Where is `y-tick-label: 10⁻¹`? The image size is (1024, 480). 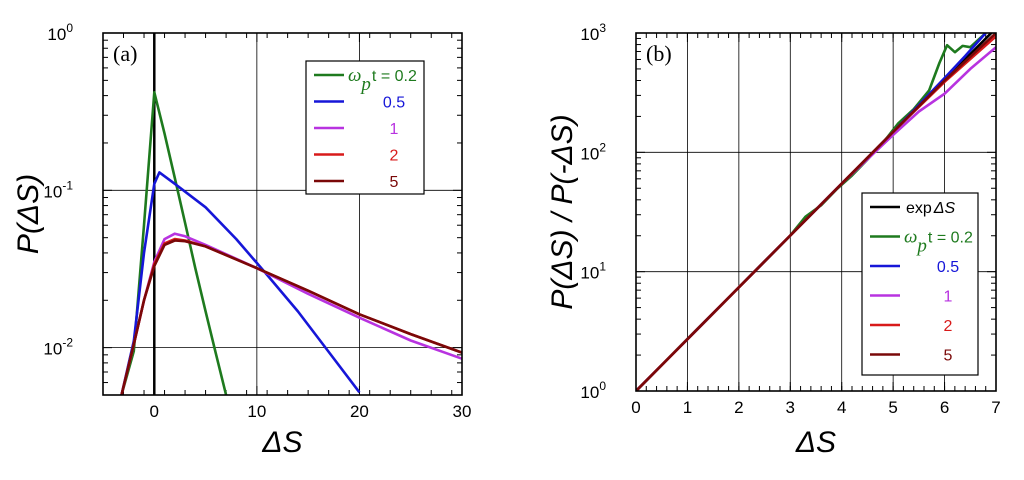
y-tick-label: 10⁻¹ is located at coordinates (58, 189).